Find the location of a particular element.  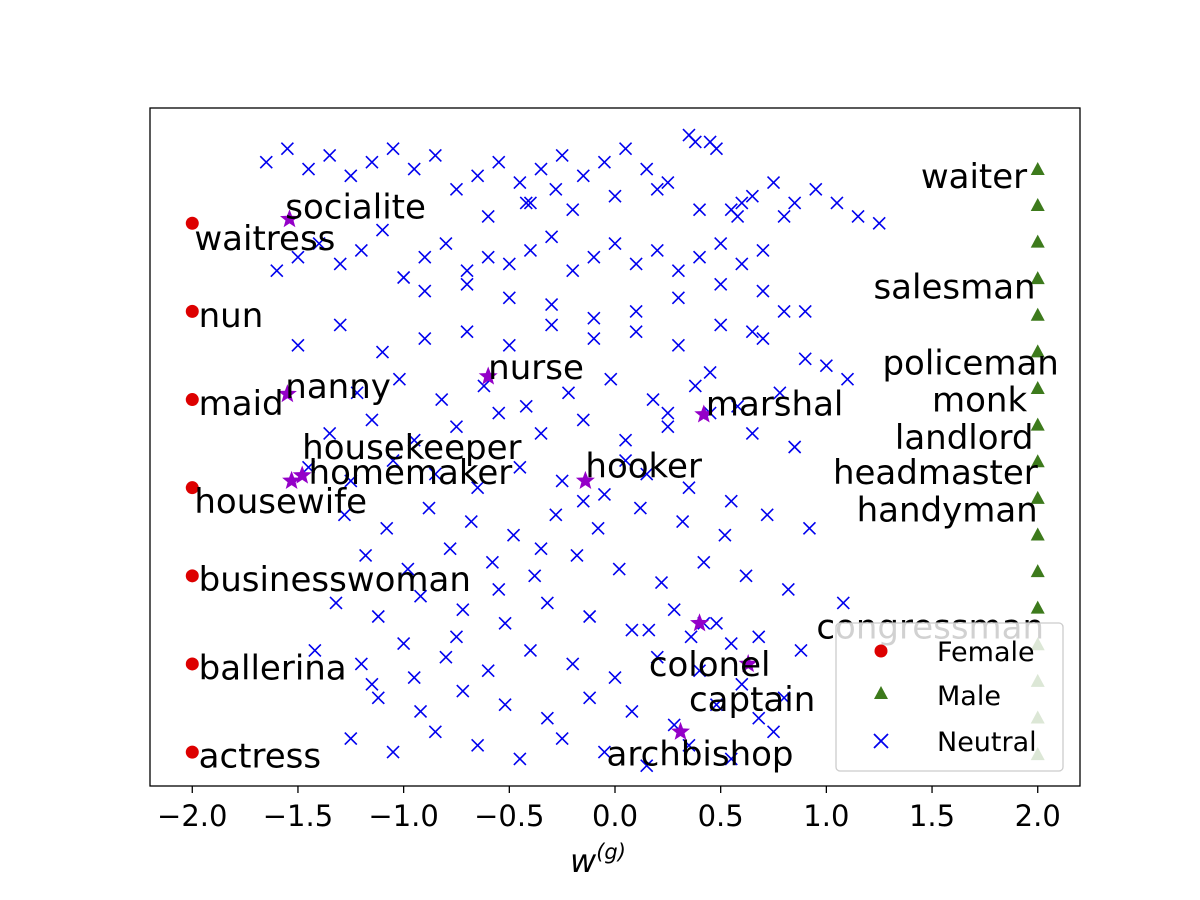

word-label: colonel is located at coordinates (710, 665).